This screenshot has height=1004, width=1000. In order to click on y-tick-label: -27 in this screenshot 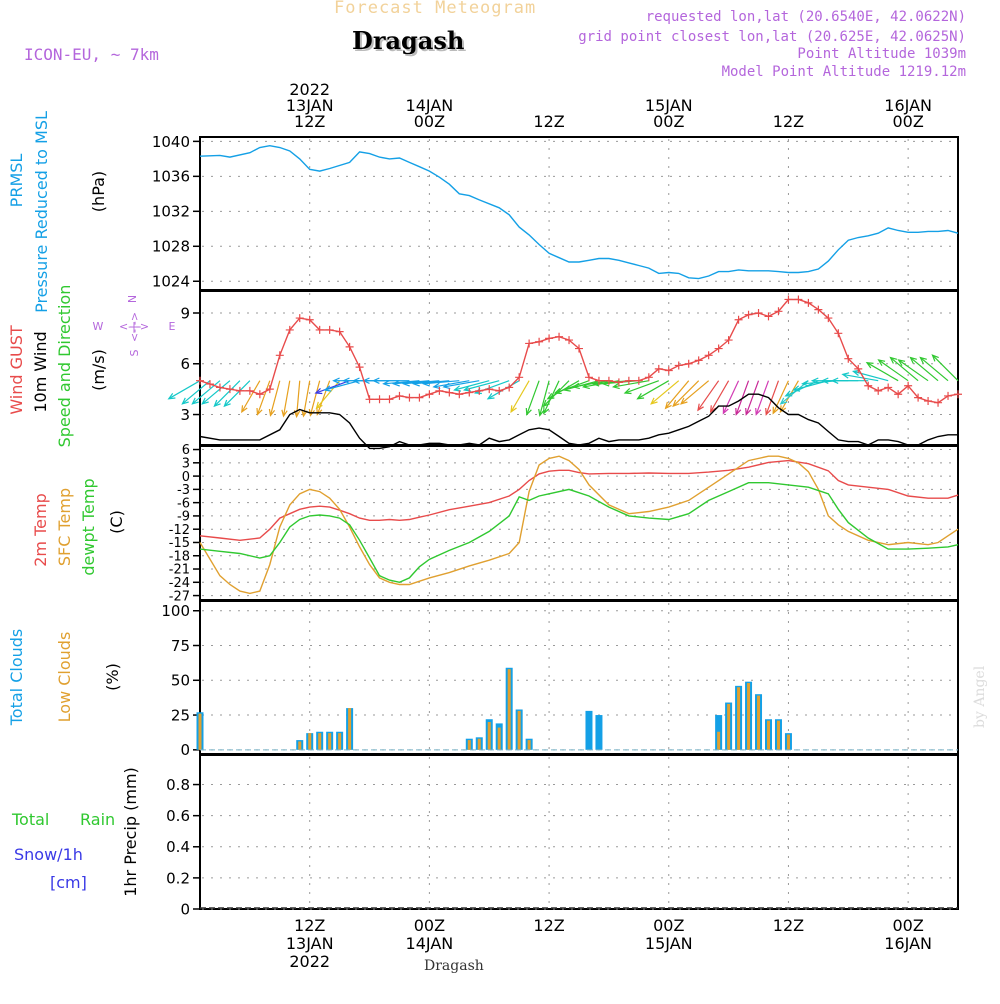, I will do `click(179, 596)`.